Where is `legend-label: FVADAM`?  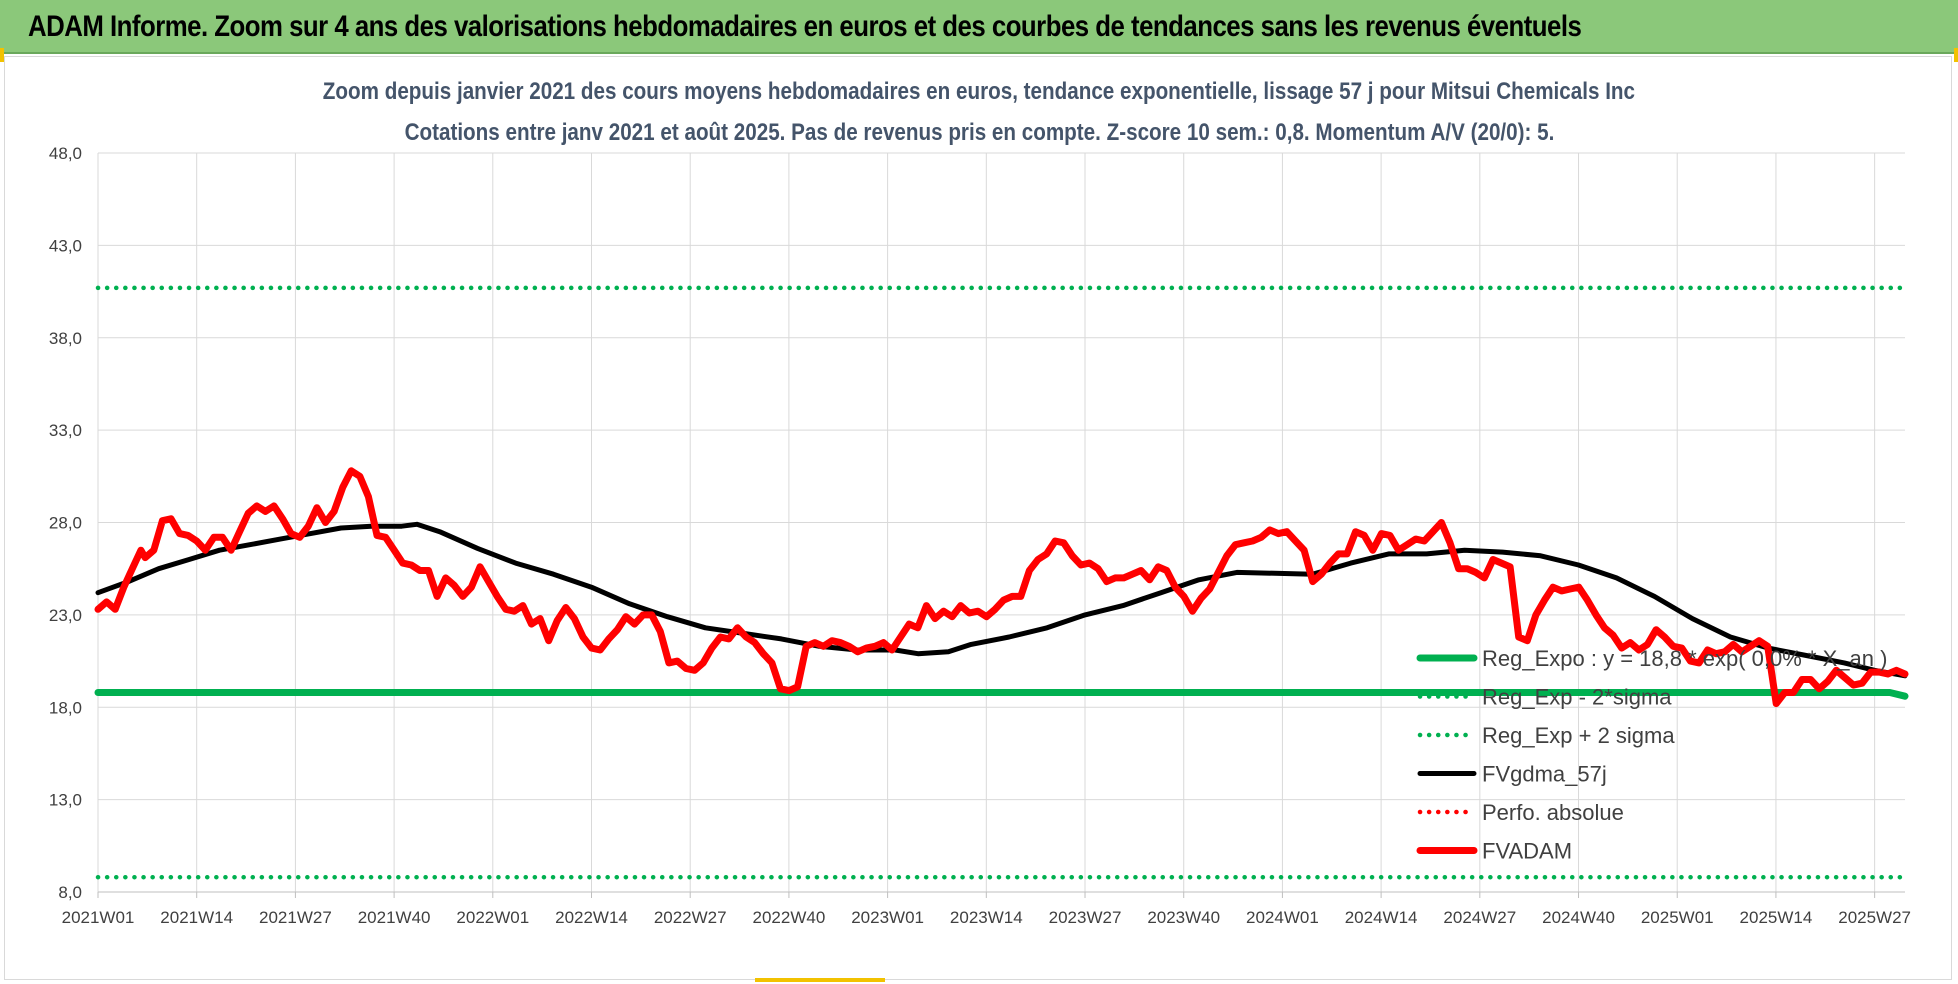 legend-label: FVADAM is located at coordinates (1527, 851).